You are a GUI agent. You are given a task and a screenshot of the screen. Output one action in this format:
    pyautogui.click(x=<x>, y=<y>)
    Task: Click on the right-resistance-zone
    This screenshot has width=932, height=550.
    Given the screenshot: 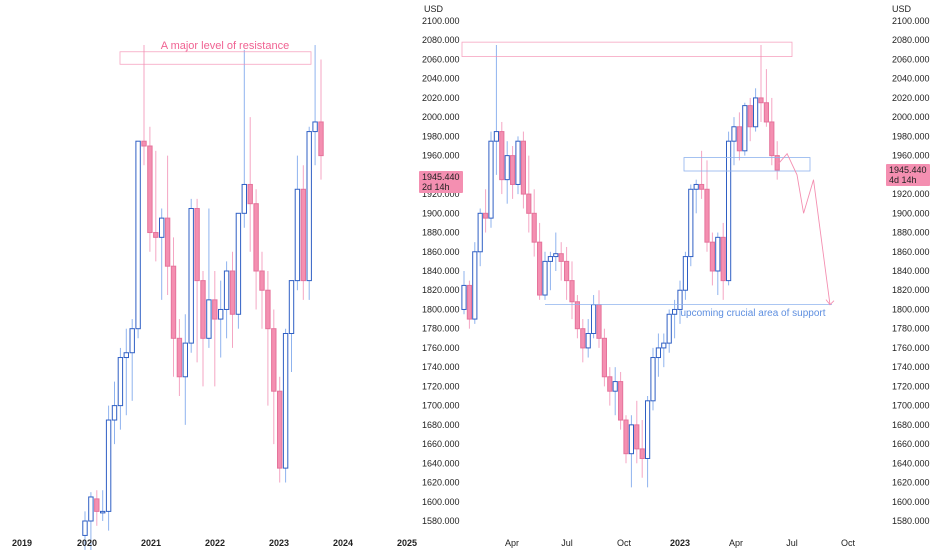 What is the action you would take?
    pyautogui.click(x=627, y=49)
    